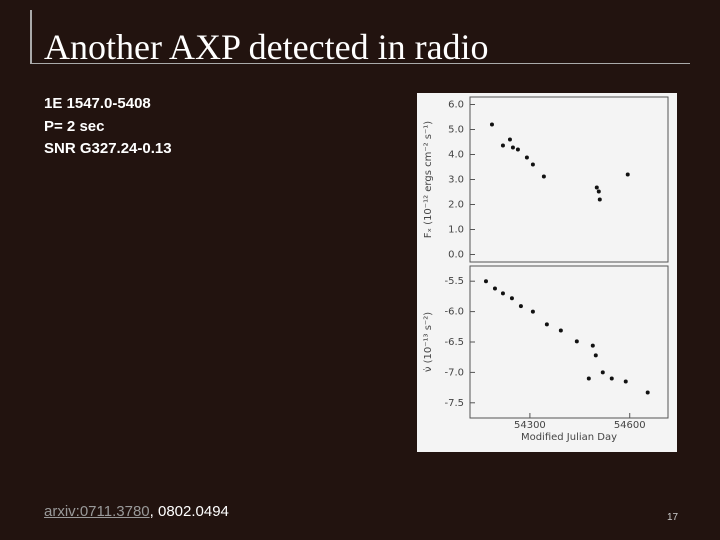 This screenshot has width=720, height=540. Describe the element at coordinates (456, 155) in the screenshot. I see `y-tick-label: 4.0` at that location.